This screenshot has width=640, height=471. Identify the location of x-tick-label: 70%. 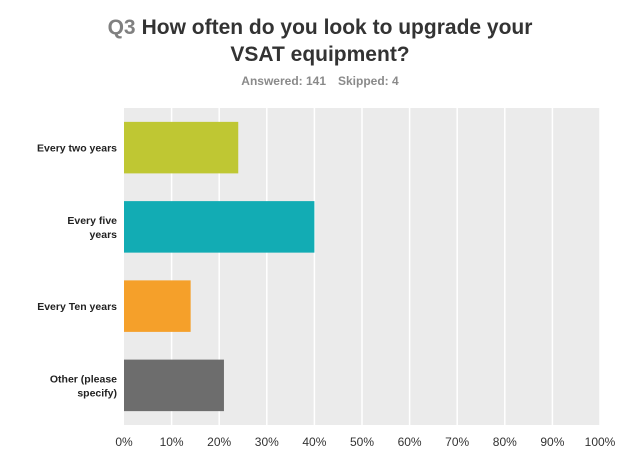
(457, 442).